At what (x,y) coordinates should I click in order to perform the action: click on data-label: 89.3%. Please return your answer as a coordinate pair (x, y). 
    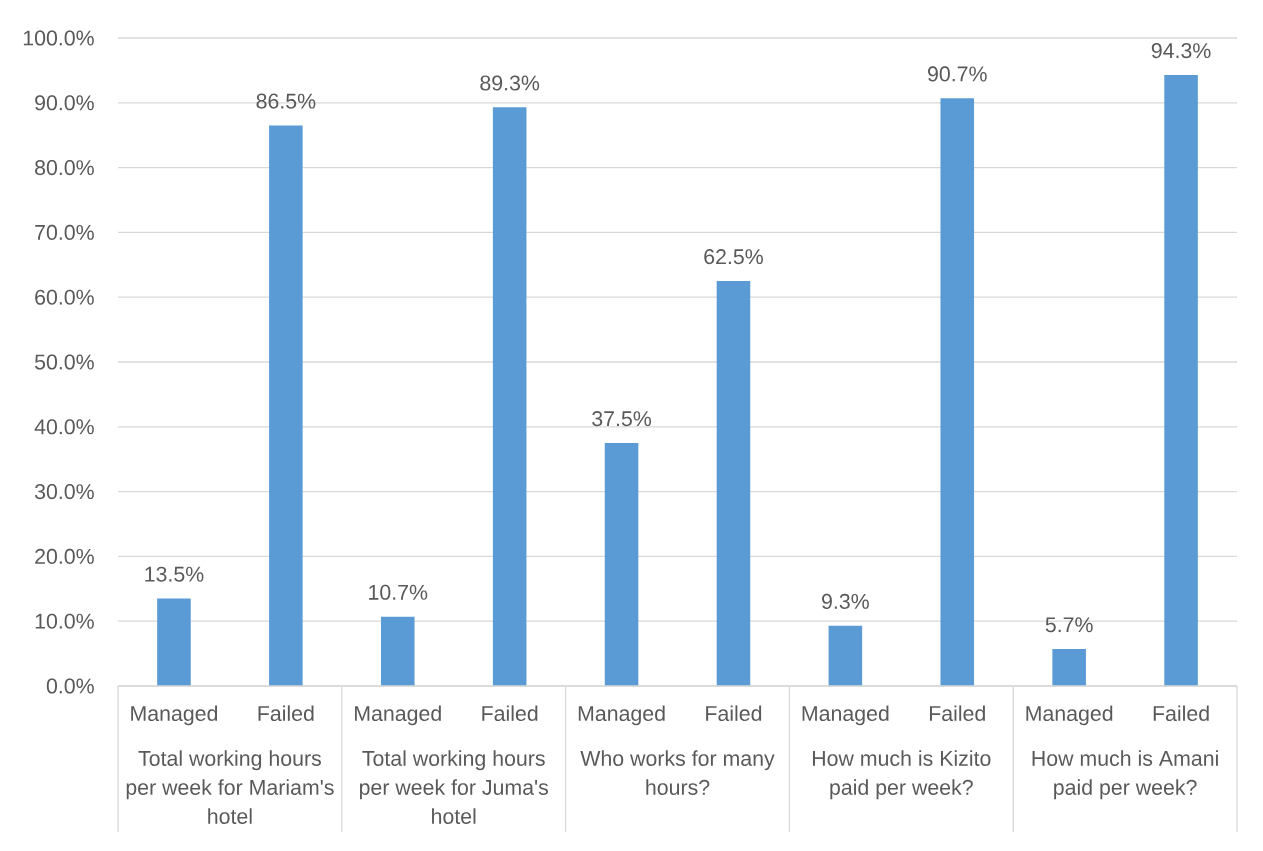
    Looking at the image, I should click on (510, 83).